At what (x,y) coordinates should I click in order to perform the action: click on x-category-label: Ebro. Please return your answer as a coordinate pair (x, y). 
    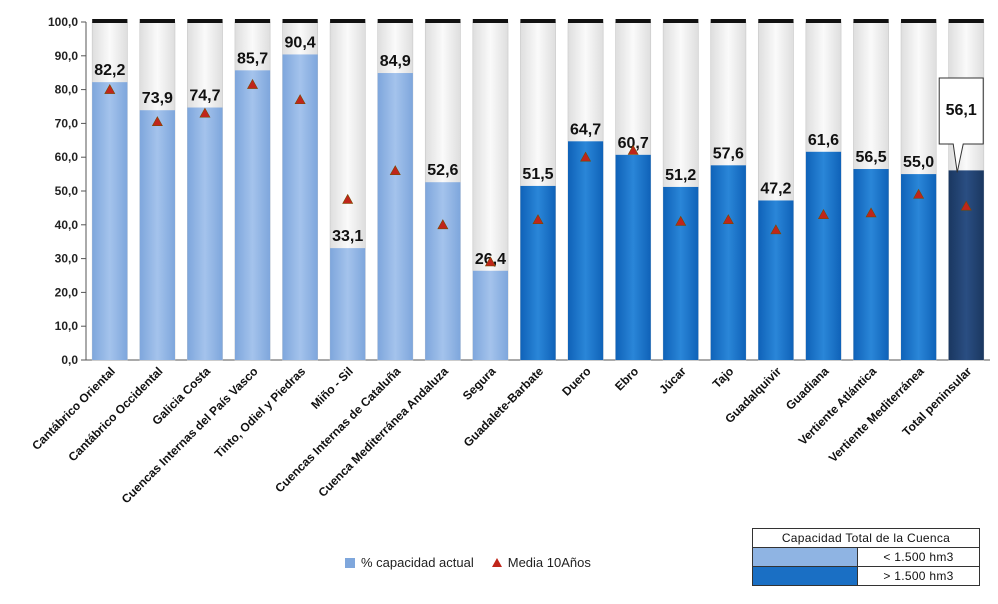
    Looking at the image, I should click on (626, 378).